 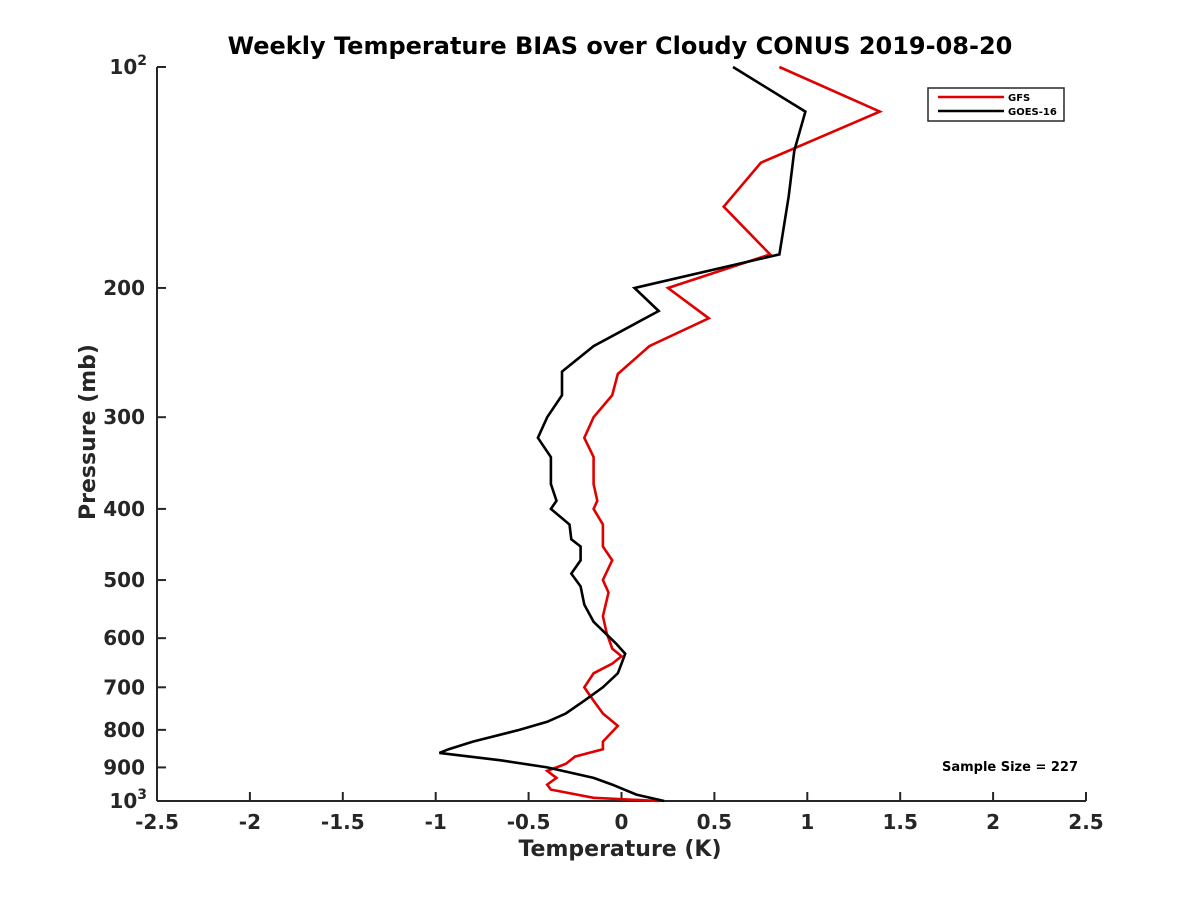 I want to click on x-tick-label: -2, so click(x=250, y=822).